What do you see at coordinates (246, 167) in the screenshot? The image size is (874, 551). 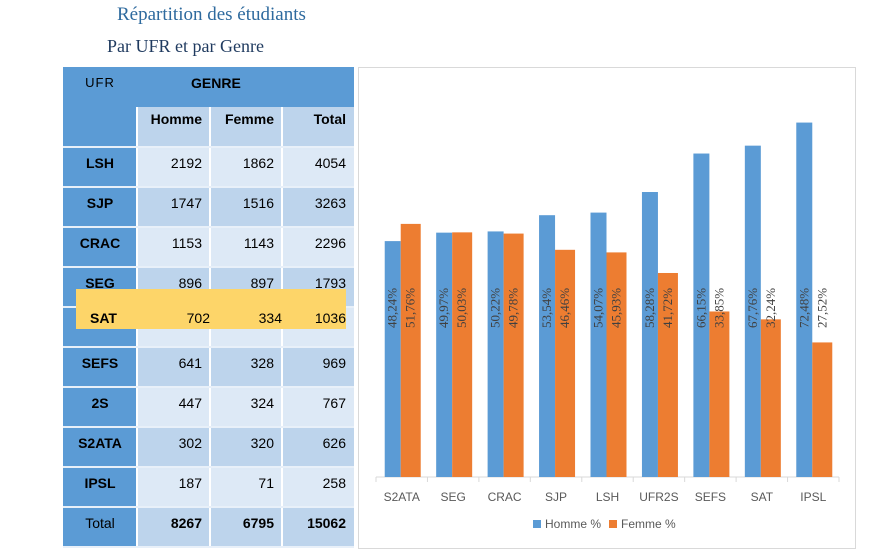 I see `cell-femme: 1862` at bounding box center [246, 167].